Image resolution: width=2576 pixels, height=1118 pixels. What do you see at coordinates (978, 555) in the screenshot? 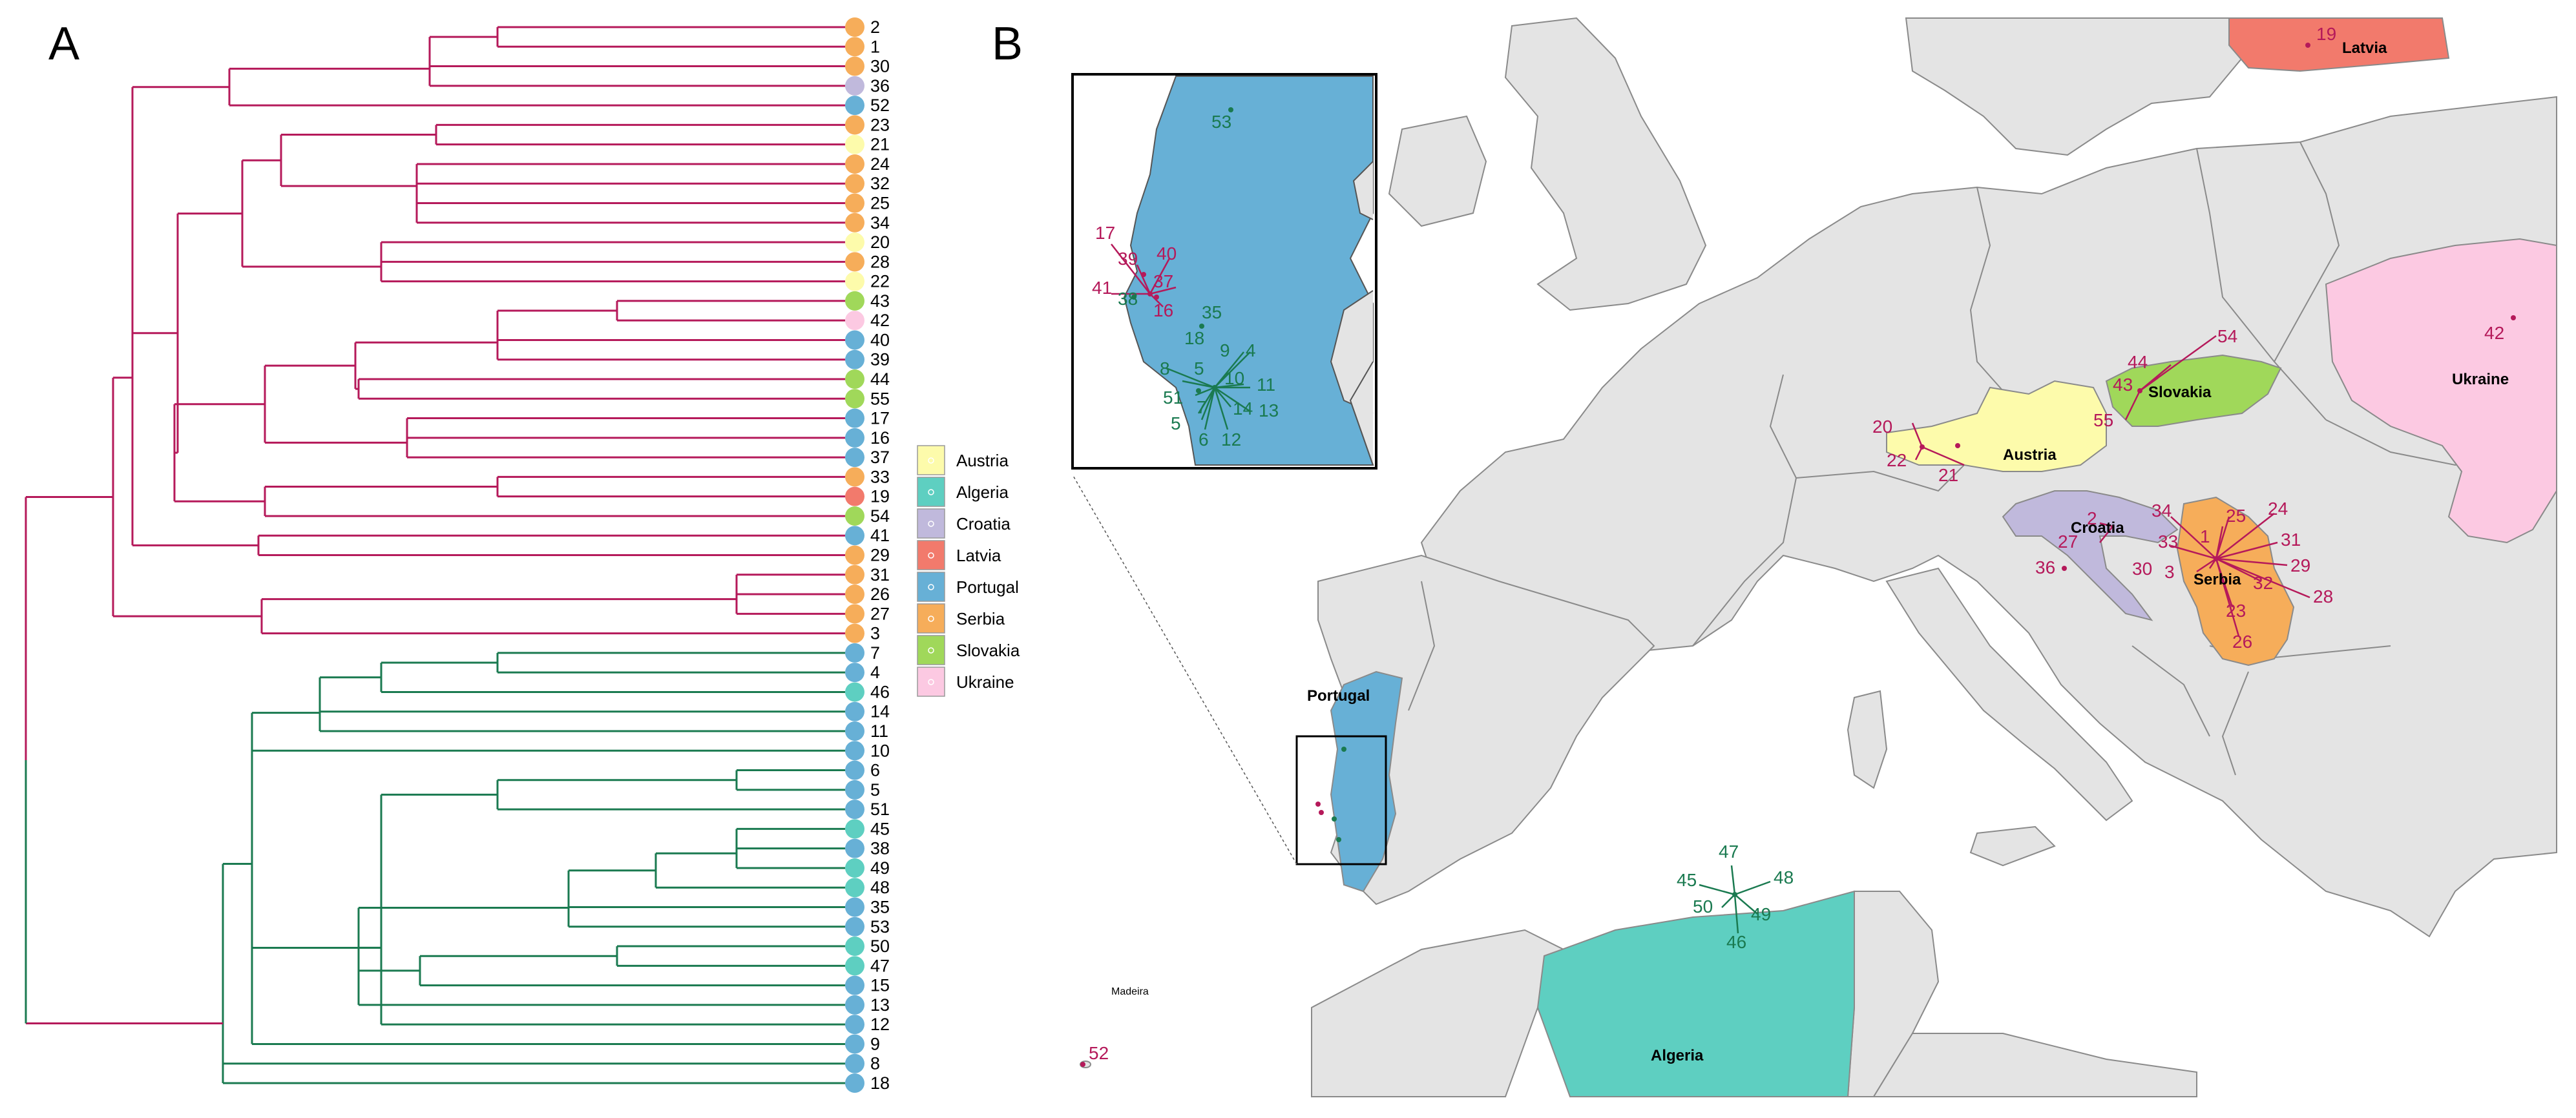
I see `legend-label: Latvia` at bounding box center [978, 555].